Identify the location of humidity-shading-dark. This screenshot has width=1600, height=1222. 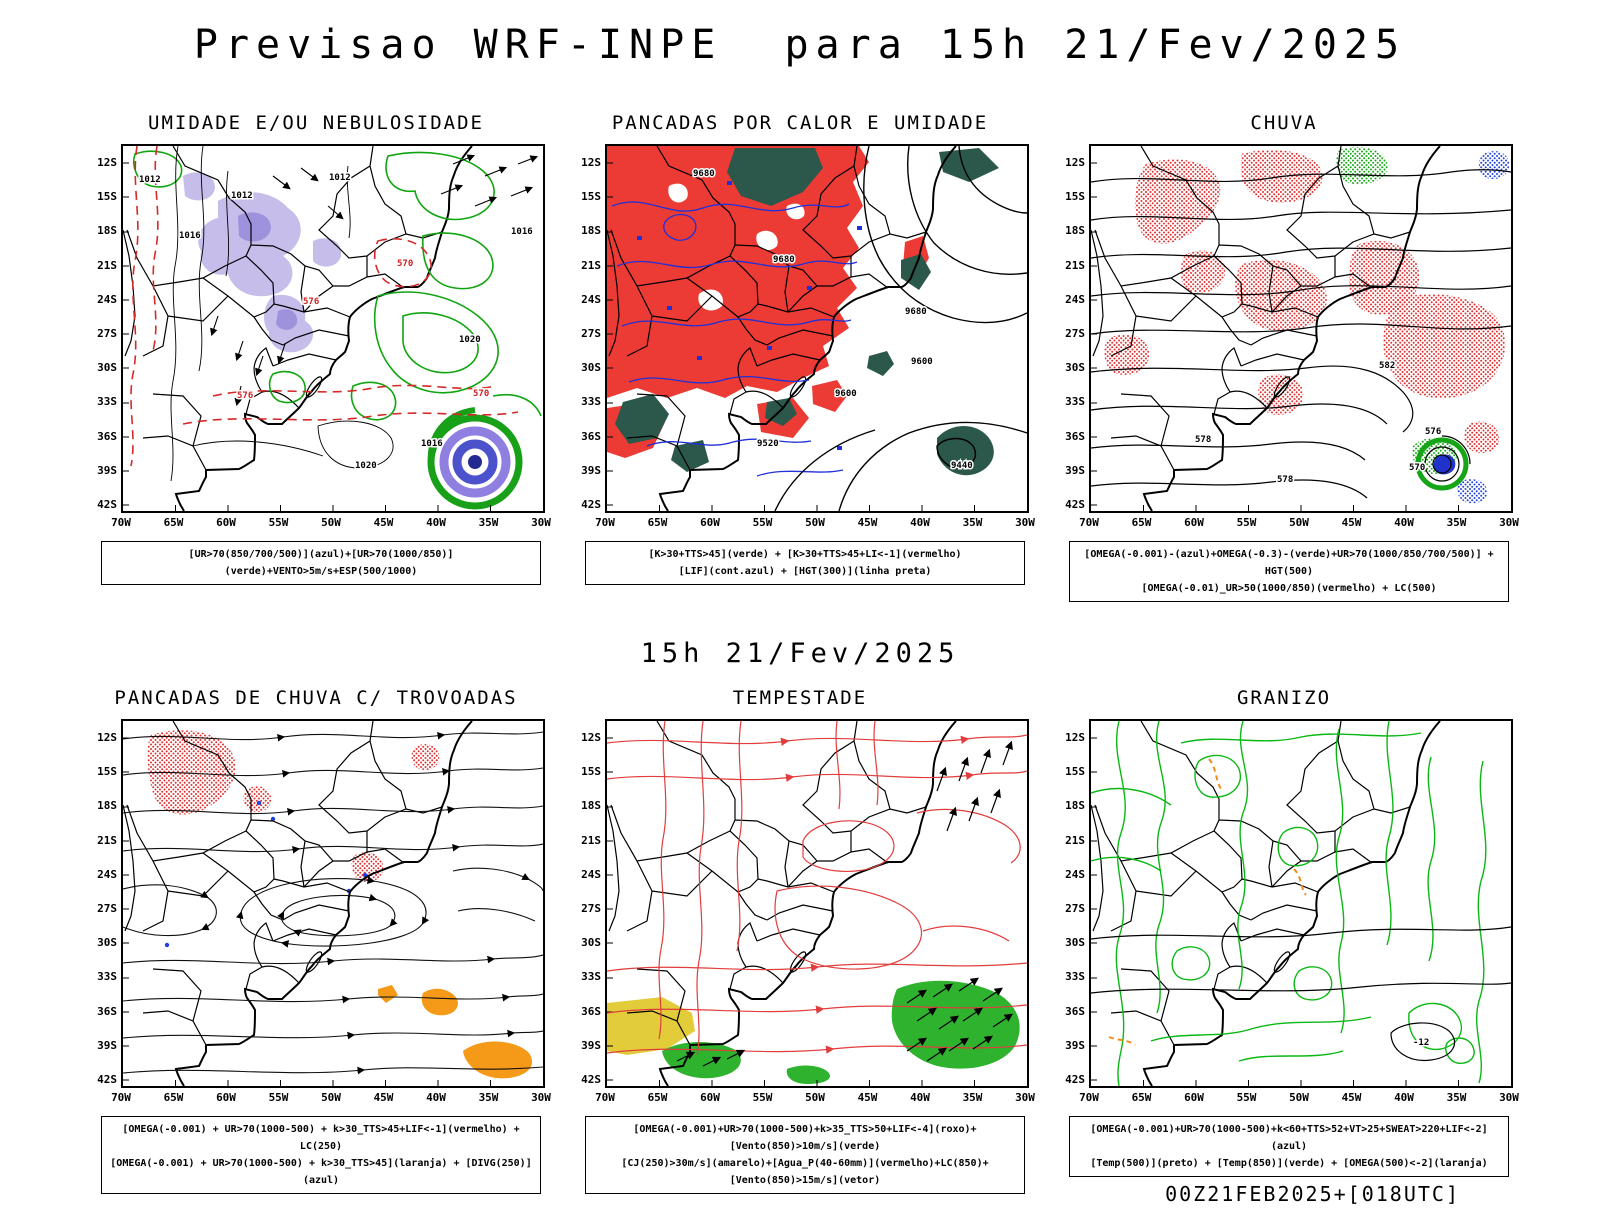
(268, 271).